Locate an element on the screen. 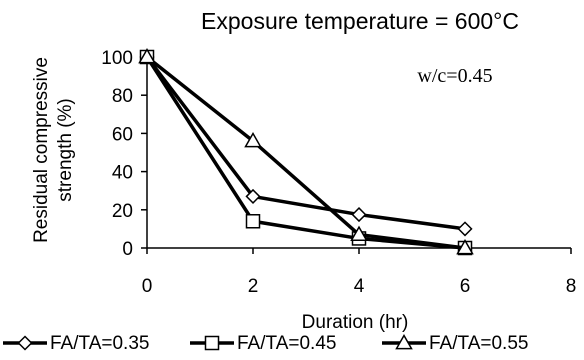 This screenshot has height=360, width=584. x-tick-label: 0 is located at coordinates (147, 286).